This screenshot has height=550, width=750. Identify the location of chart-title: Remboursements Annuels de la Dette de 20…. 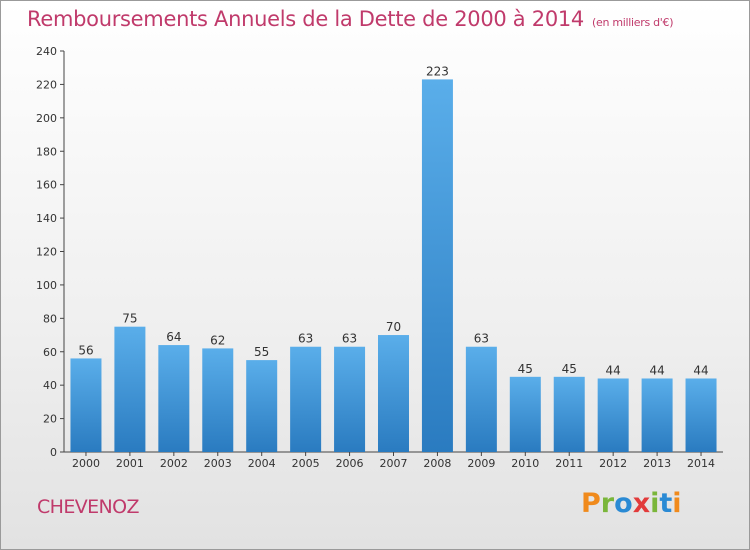
(350, 19).